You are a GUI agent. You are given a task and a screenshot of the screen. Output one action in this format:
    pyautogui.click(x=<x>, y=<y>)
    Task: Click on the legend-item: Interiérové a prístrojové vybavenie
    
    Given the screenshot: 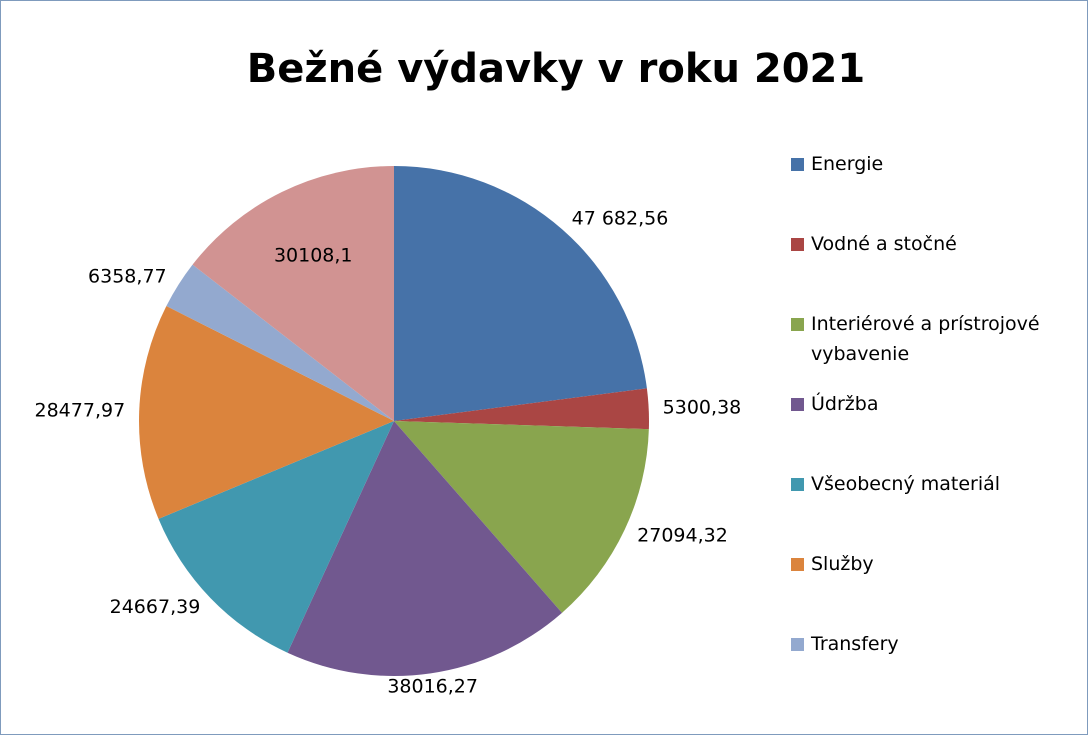 What is the action you would take?
    pyautogui.click(x=936, y=339)
    